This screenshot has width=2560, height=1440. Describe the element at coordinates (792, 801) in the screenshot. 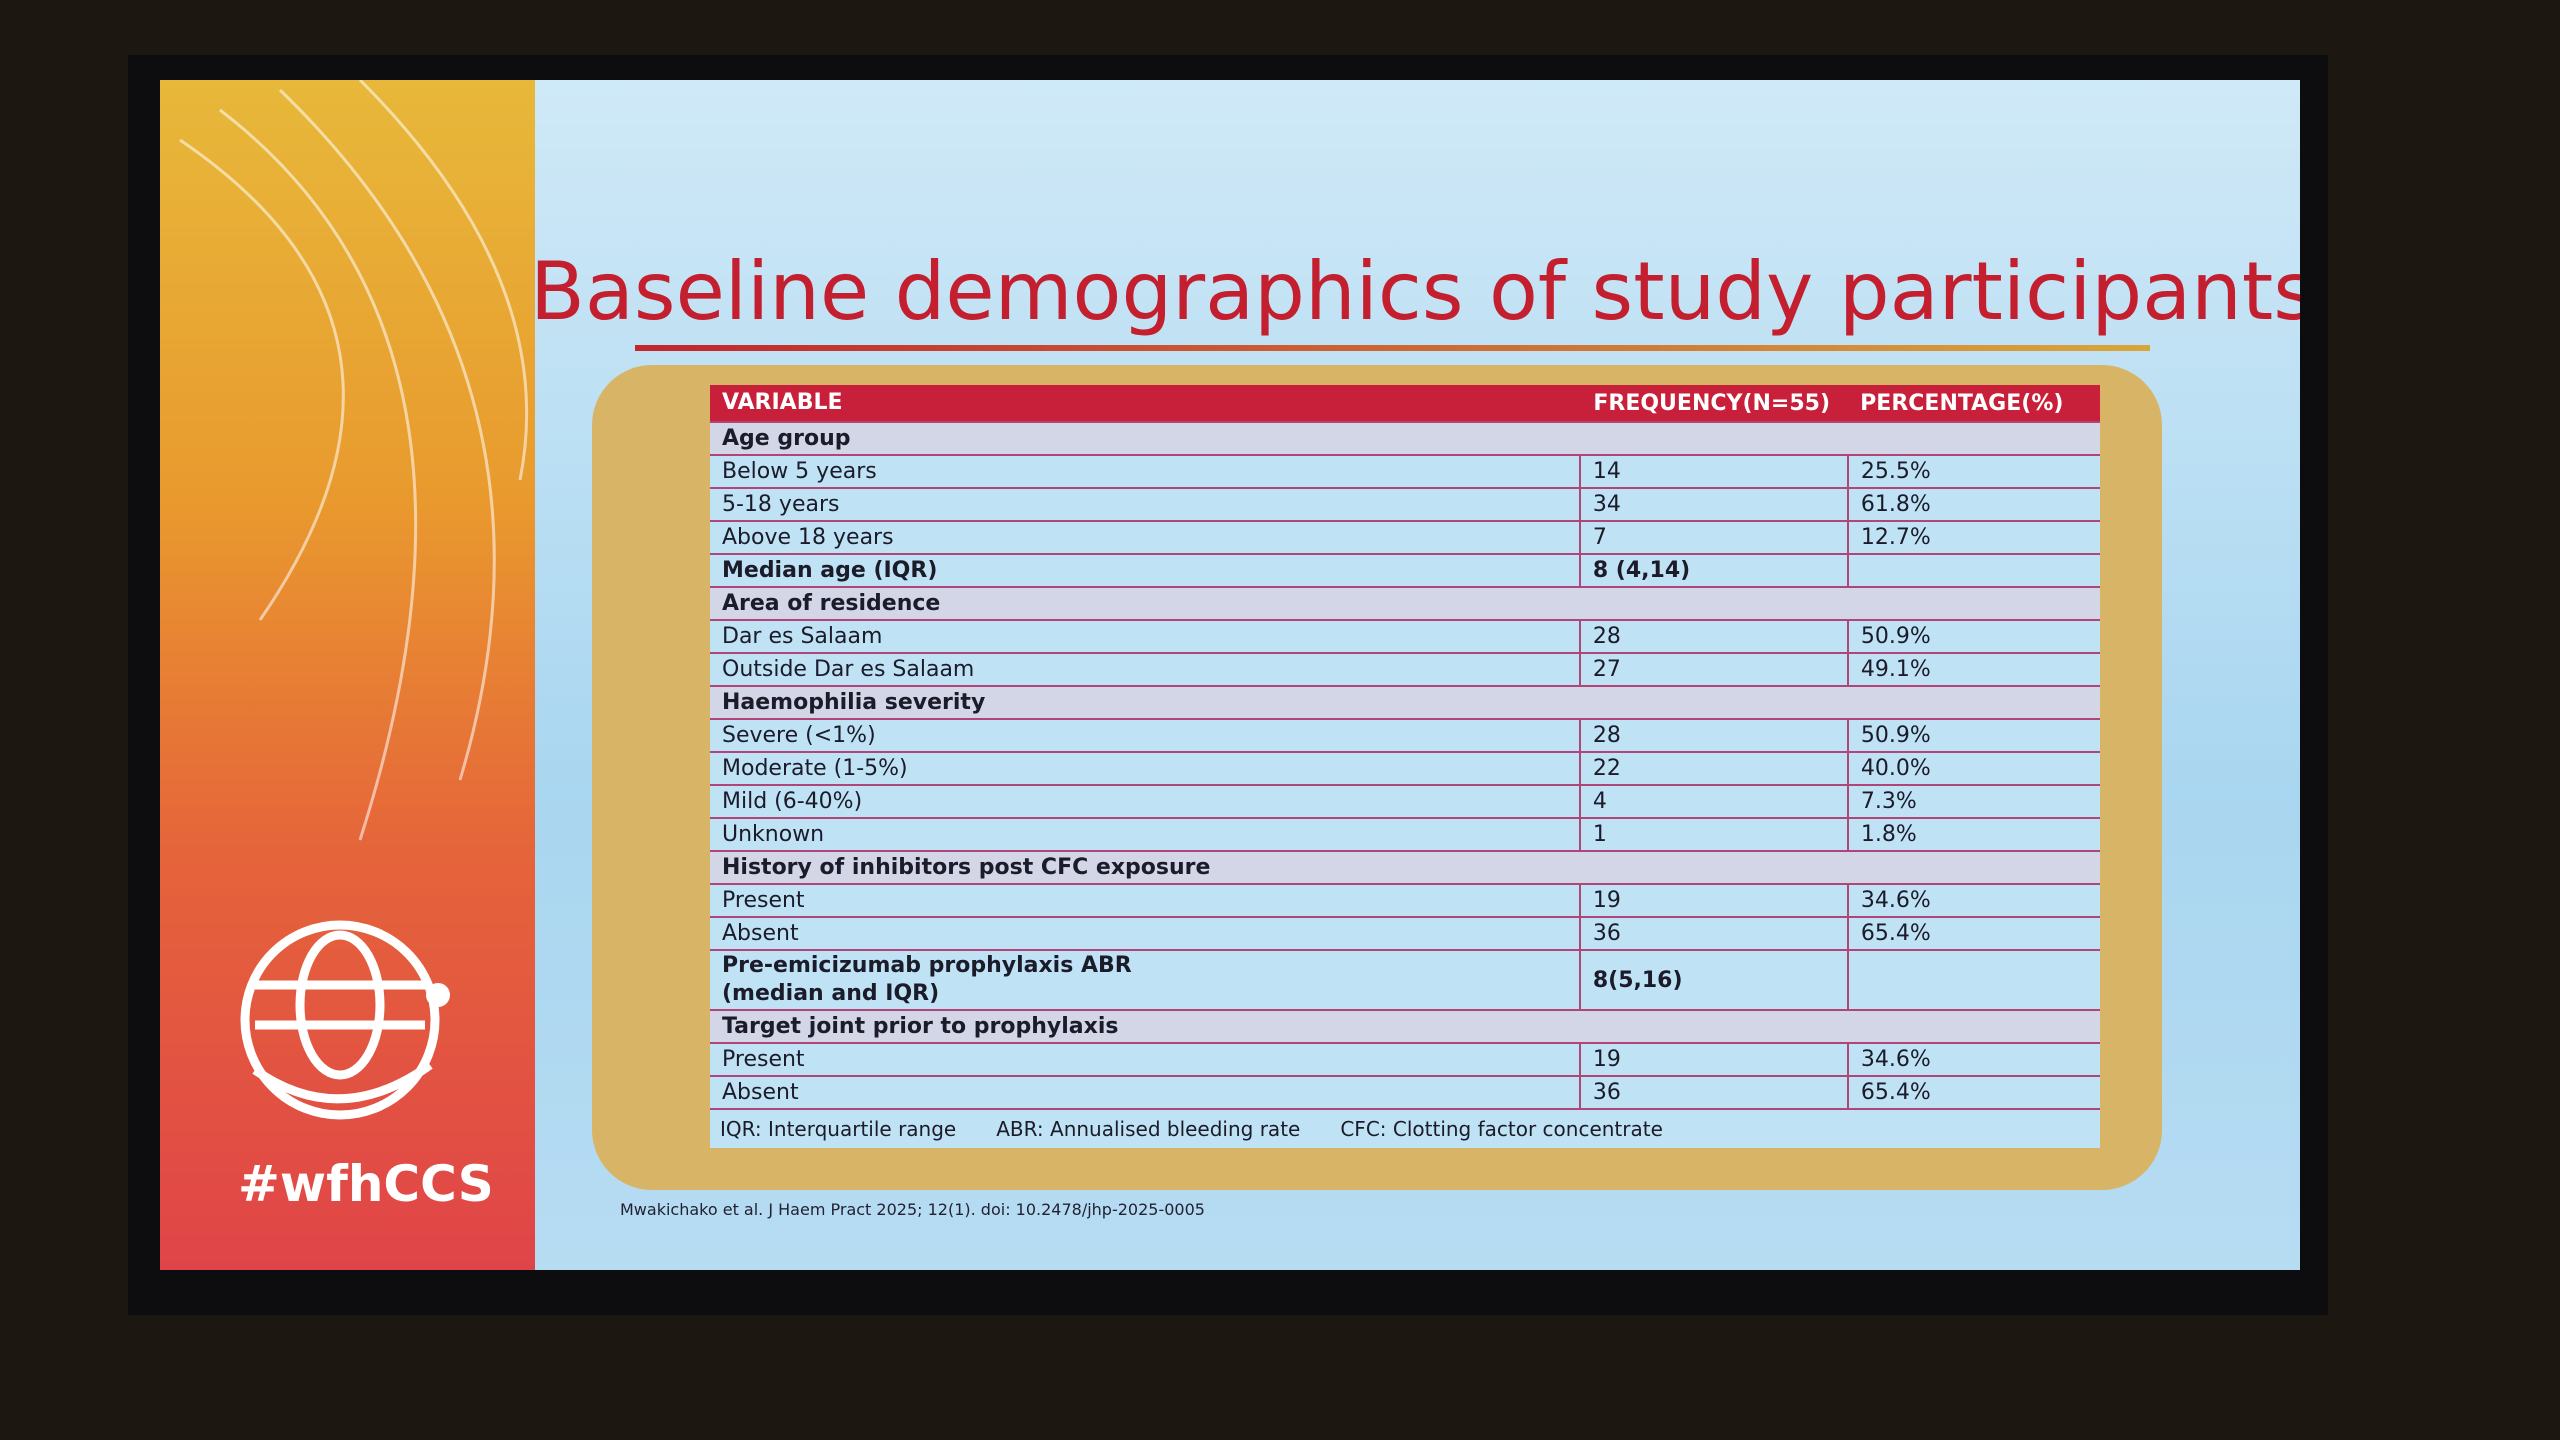

I see `cell: Mild (6-40%)` at that location.